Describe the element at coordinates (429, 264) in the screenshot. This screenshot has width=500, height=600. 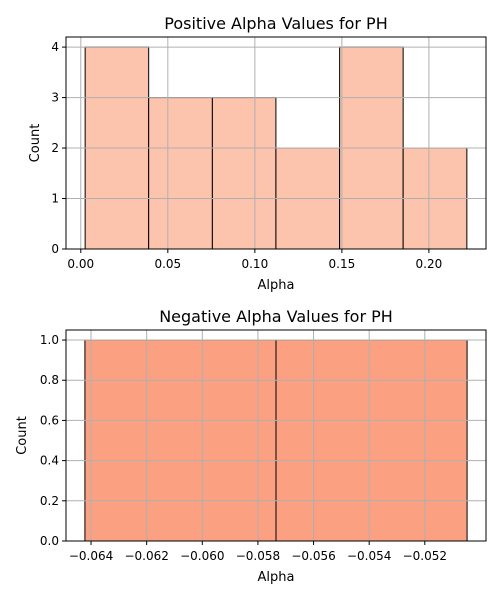
I see `x-tick-label: 0.20` at that location.